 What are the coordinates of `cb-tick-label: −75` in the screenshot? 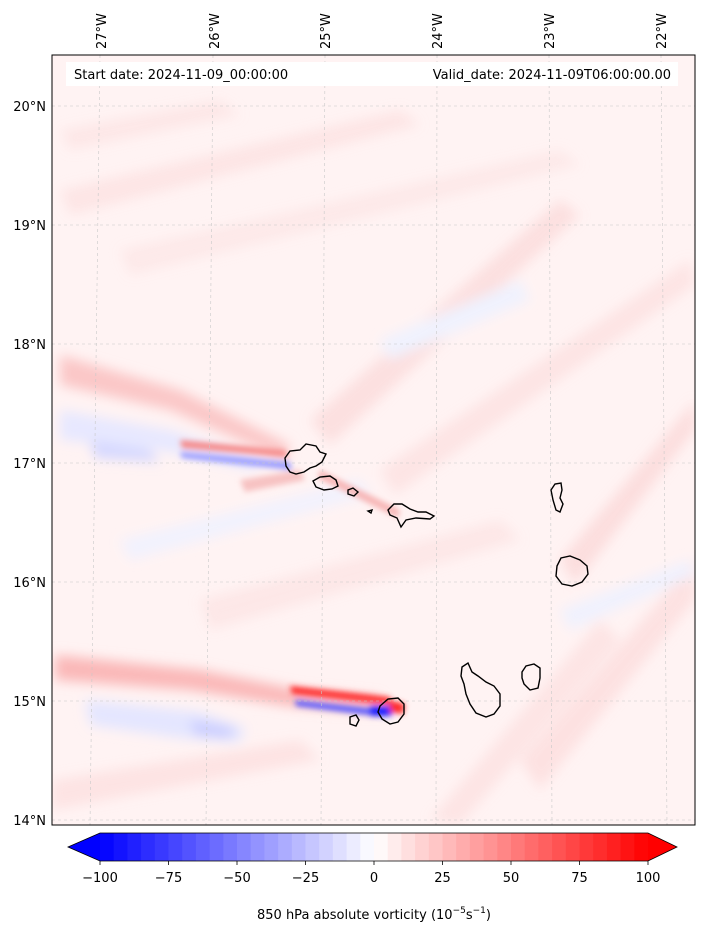 It's located at (168, 878).